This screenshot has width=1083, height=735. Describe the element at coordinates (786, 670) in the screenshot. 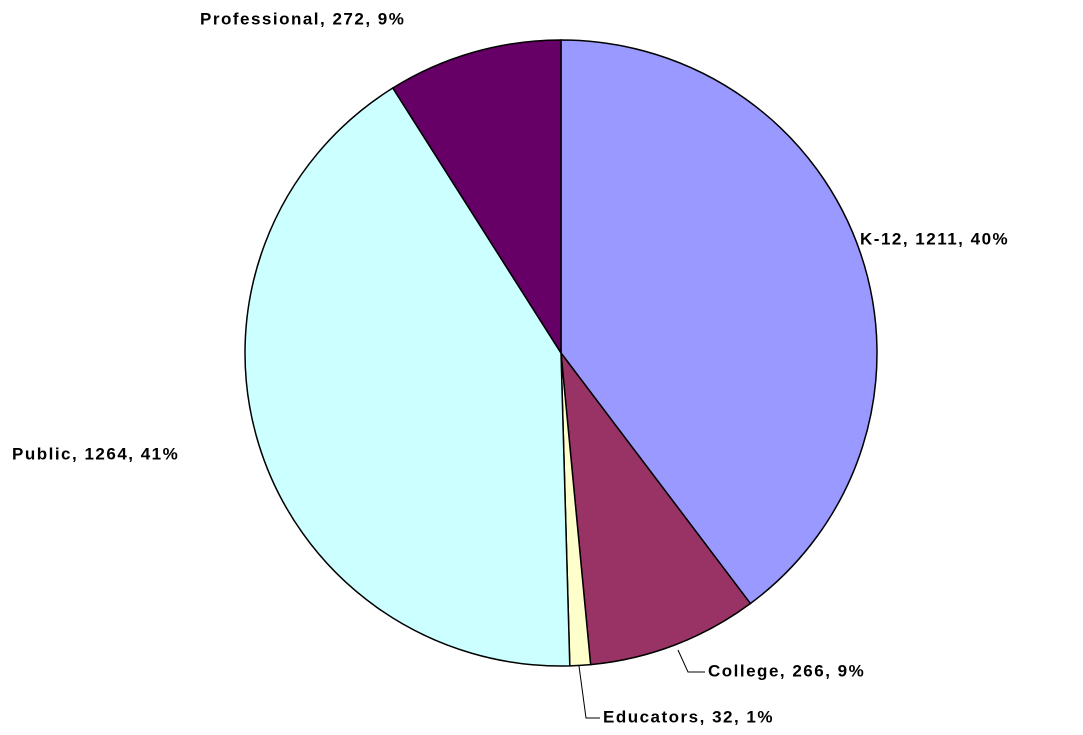

I see `data-label: College, 266, 9%` at that location.